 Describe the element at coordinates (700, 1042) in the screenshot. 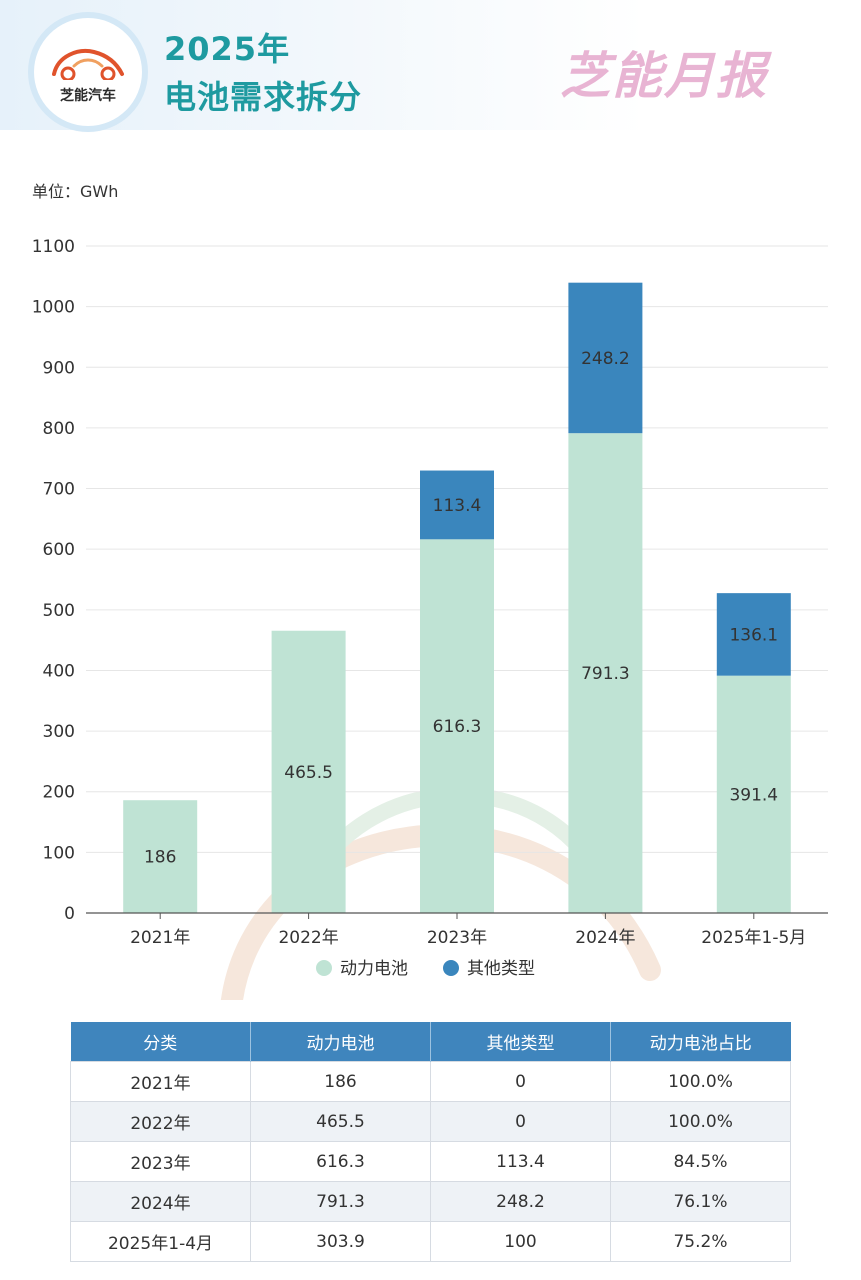

I see `table-header-share: 动力电池占比` at that location.